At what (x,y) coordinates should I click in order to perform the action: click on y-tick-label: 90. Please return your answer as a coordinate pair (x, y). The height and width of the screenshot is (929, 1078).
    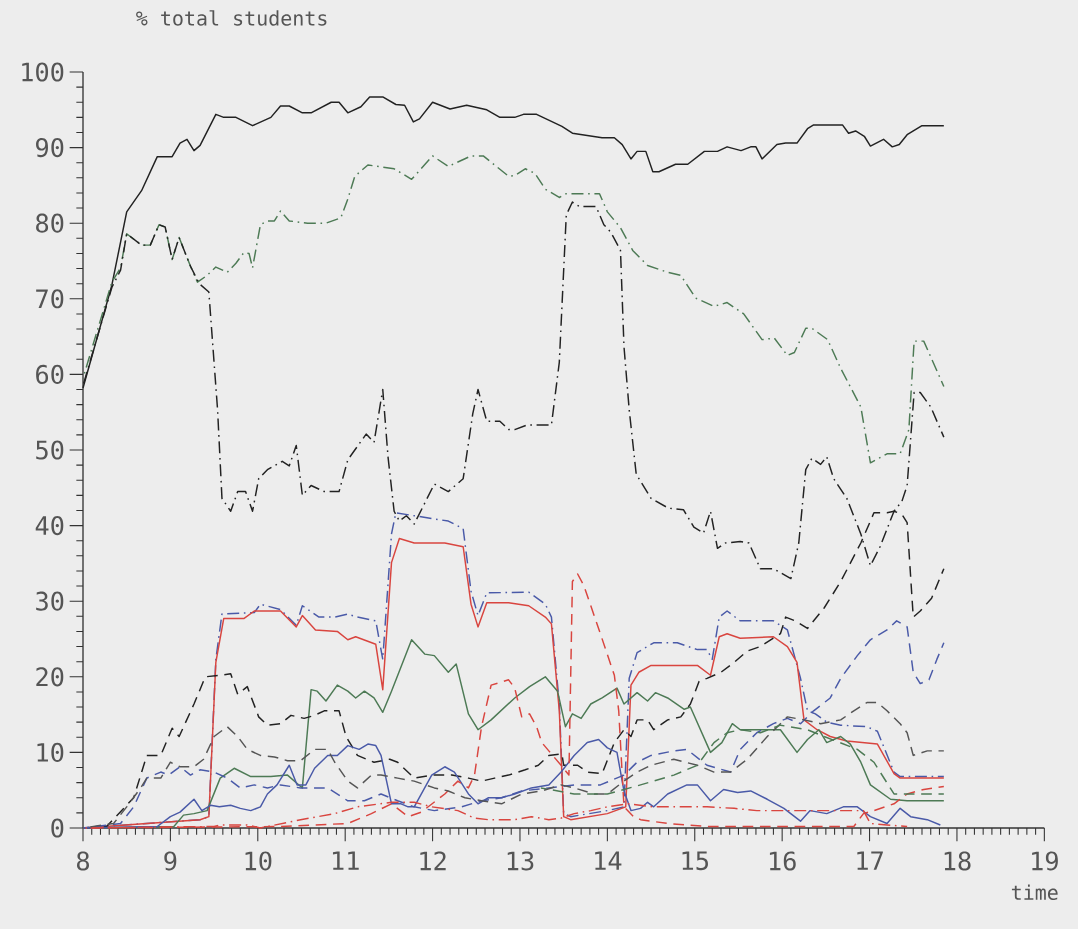
    Looking at the image, I should click on (50, 148).